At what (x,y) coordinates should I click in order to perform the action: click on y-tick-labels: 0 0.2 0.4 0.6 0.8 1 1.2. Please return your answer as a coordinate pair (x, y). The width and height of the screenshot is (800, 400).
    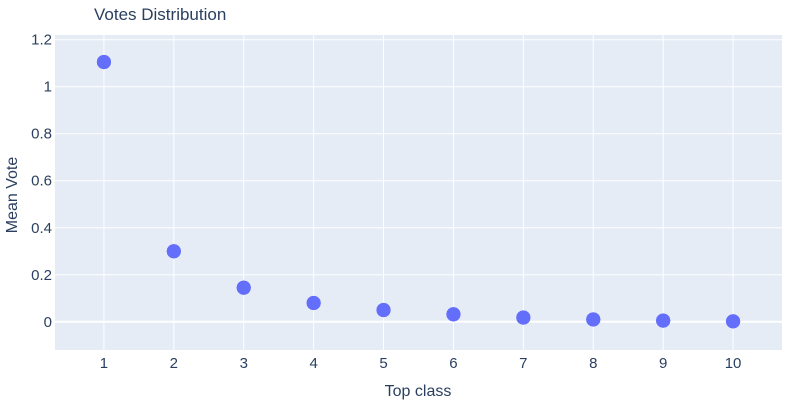
    Looking at the image, I should click on (41, 181).